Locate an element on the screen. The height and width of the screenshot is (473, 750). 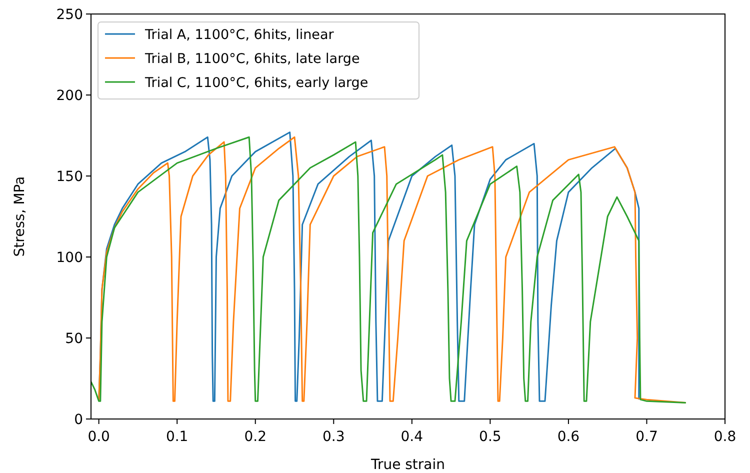
x-tick-label: 0.3 is located at coordinates (333, 437).